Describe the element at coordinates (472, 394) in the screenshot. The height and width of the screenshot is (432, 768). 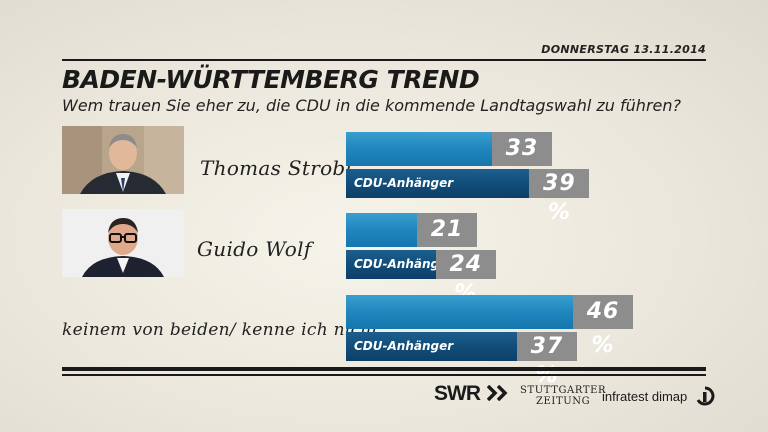
I see `swr-logo: SWR` at that location.